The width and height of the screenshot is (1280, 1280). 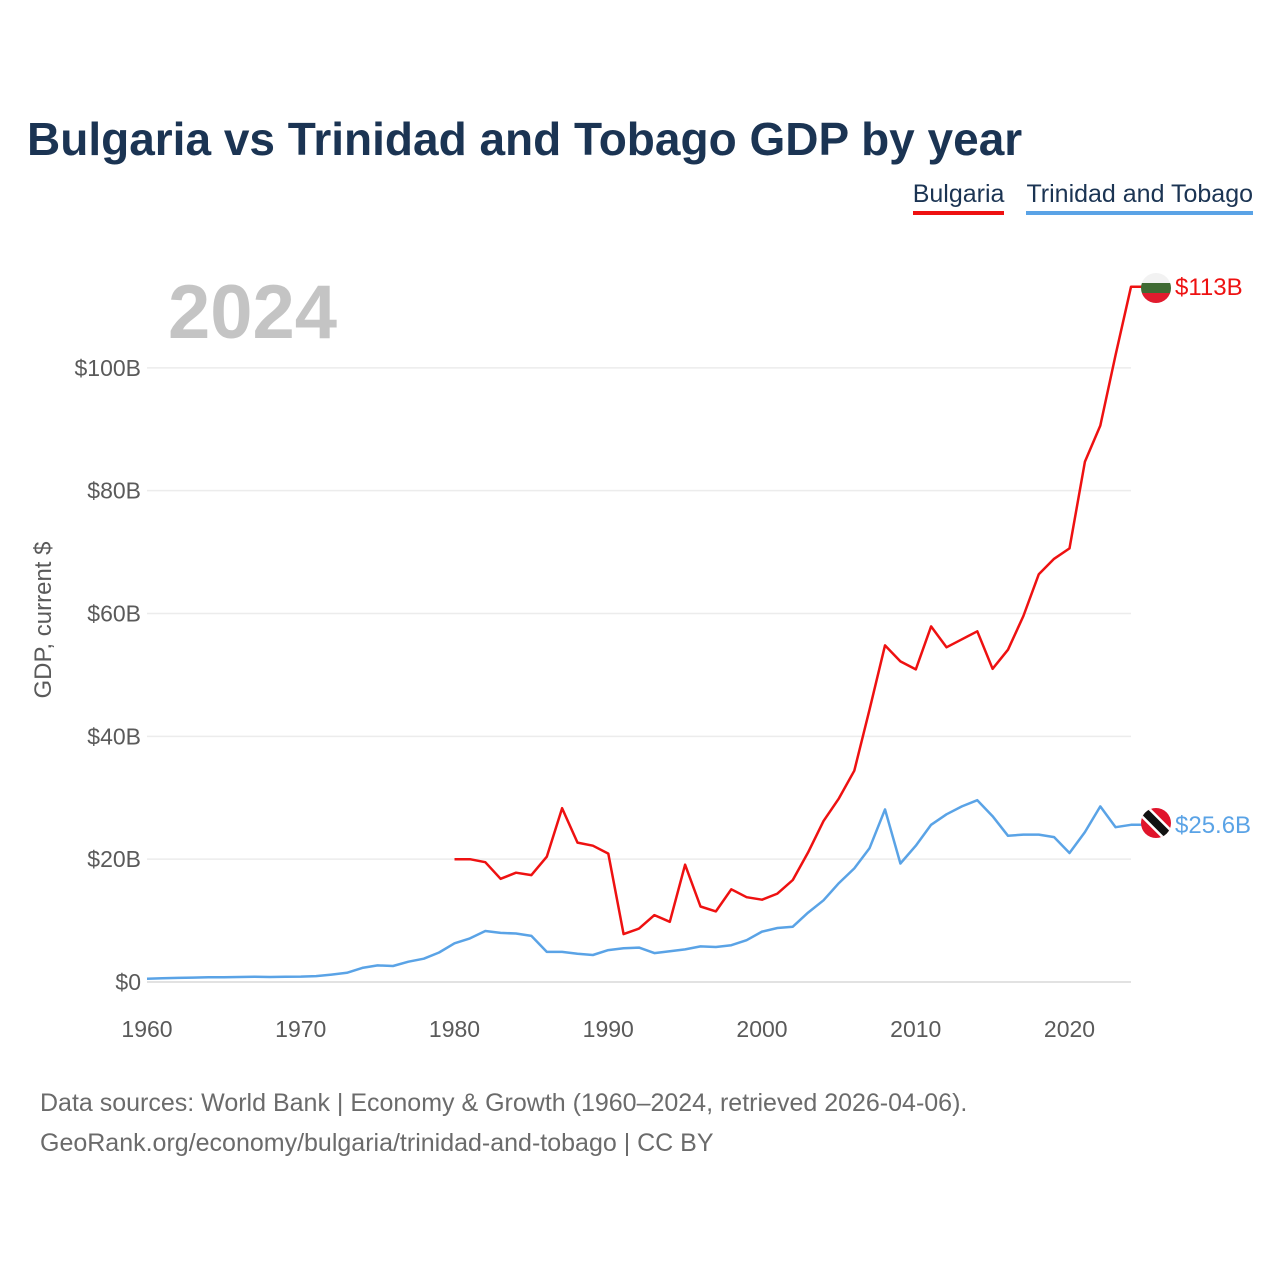 What do you see at coordinates (1156, 288) in the screenshot?
I see `bulgaria-flag-icon` at bounding box center [1156, 288].